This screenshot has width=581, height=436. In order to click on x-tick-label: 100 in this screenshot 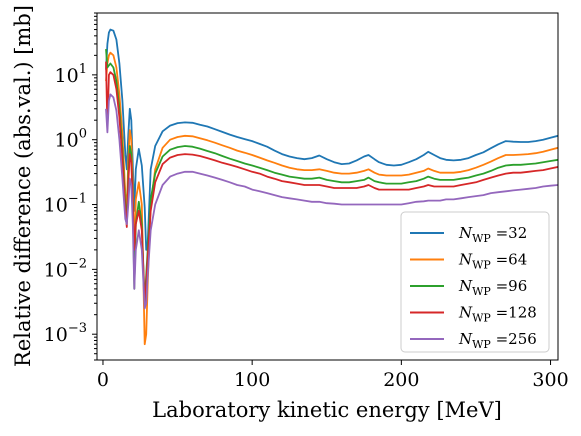, I will do `click(252, 380)`.